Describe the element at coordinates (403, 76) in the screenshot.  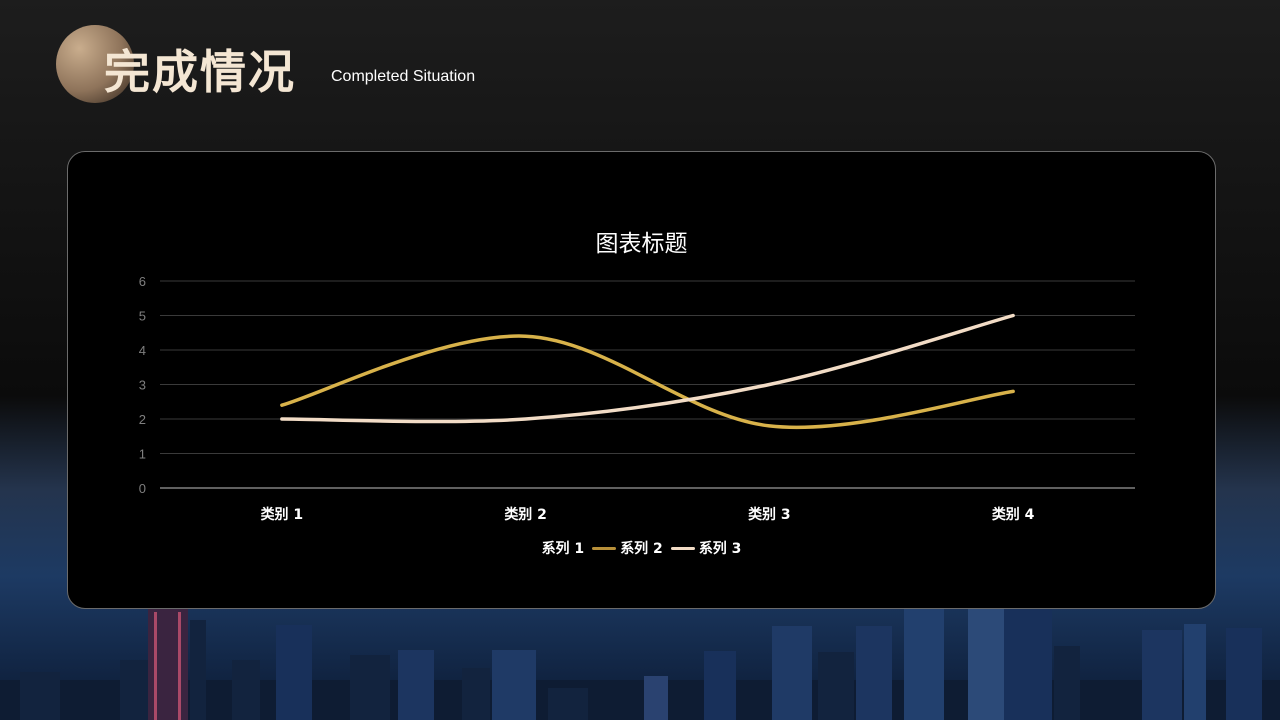
I see `page-subtitle: Completed Situation` at that location.